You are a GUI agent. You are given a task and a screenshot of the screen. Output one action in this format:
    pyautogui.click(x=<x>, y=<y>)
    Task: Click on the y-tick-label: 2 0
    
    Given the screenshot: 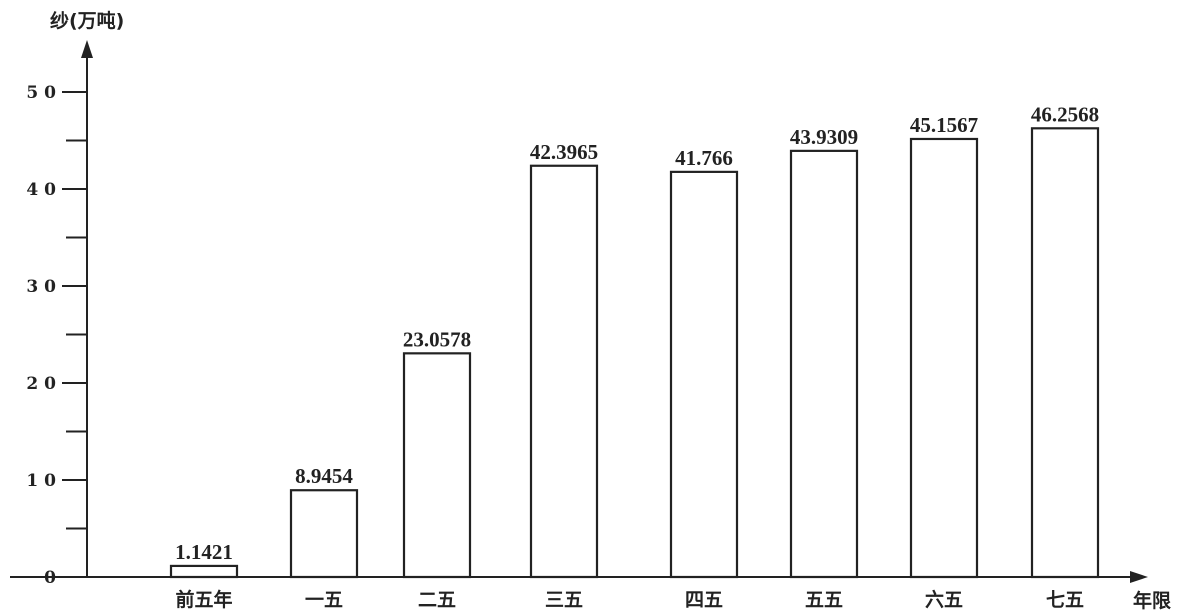 What is the action you would take?
    pyautogui.click(x=41, y=384)
    